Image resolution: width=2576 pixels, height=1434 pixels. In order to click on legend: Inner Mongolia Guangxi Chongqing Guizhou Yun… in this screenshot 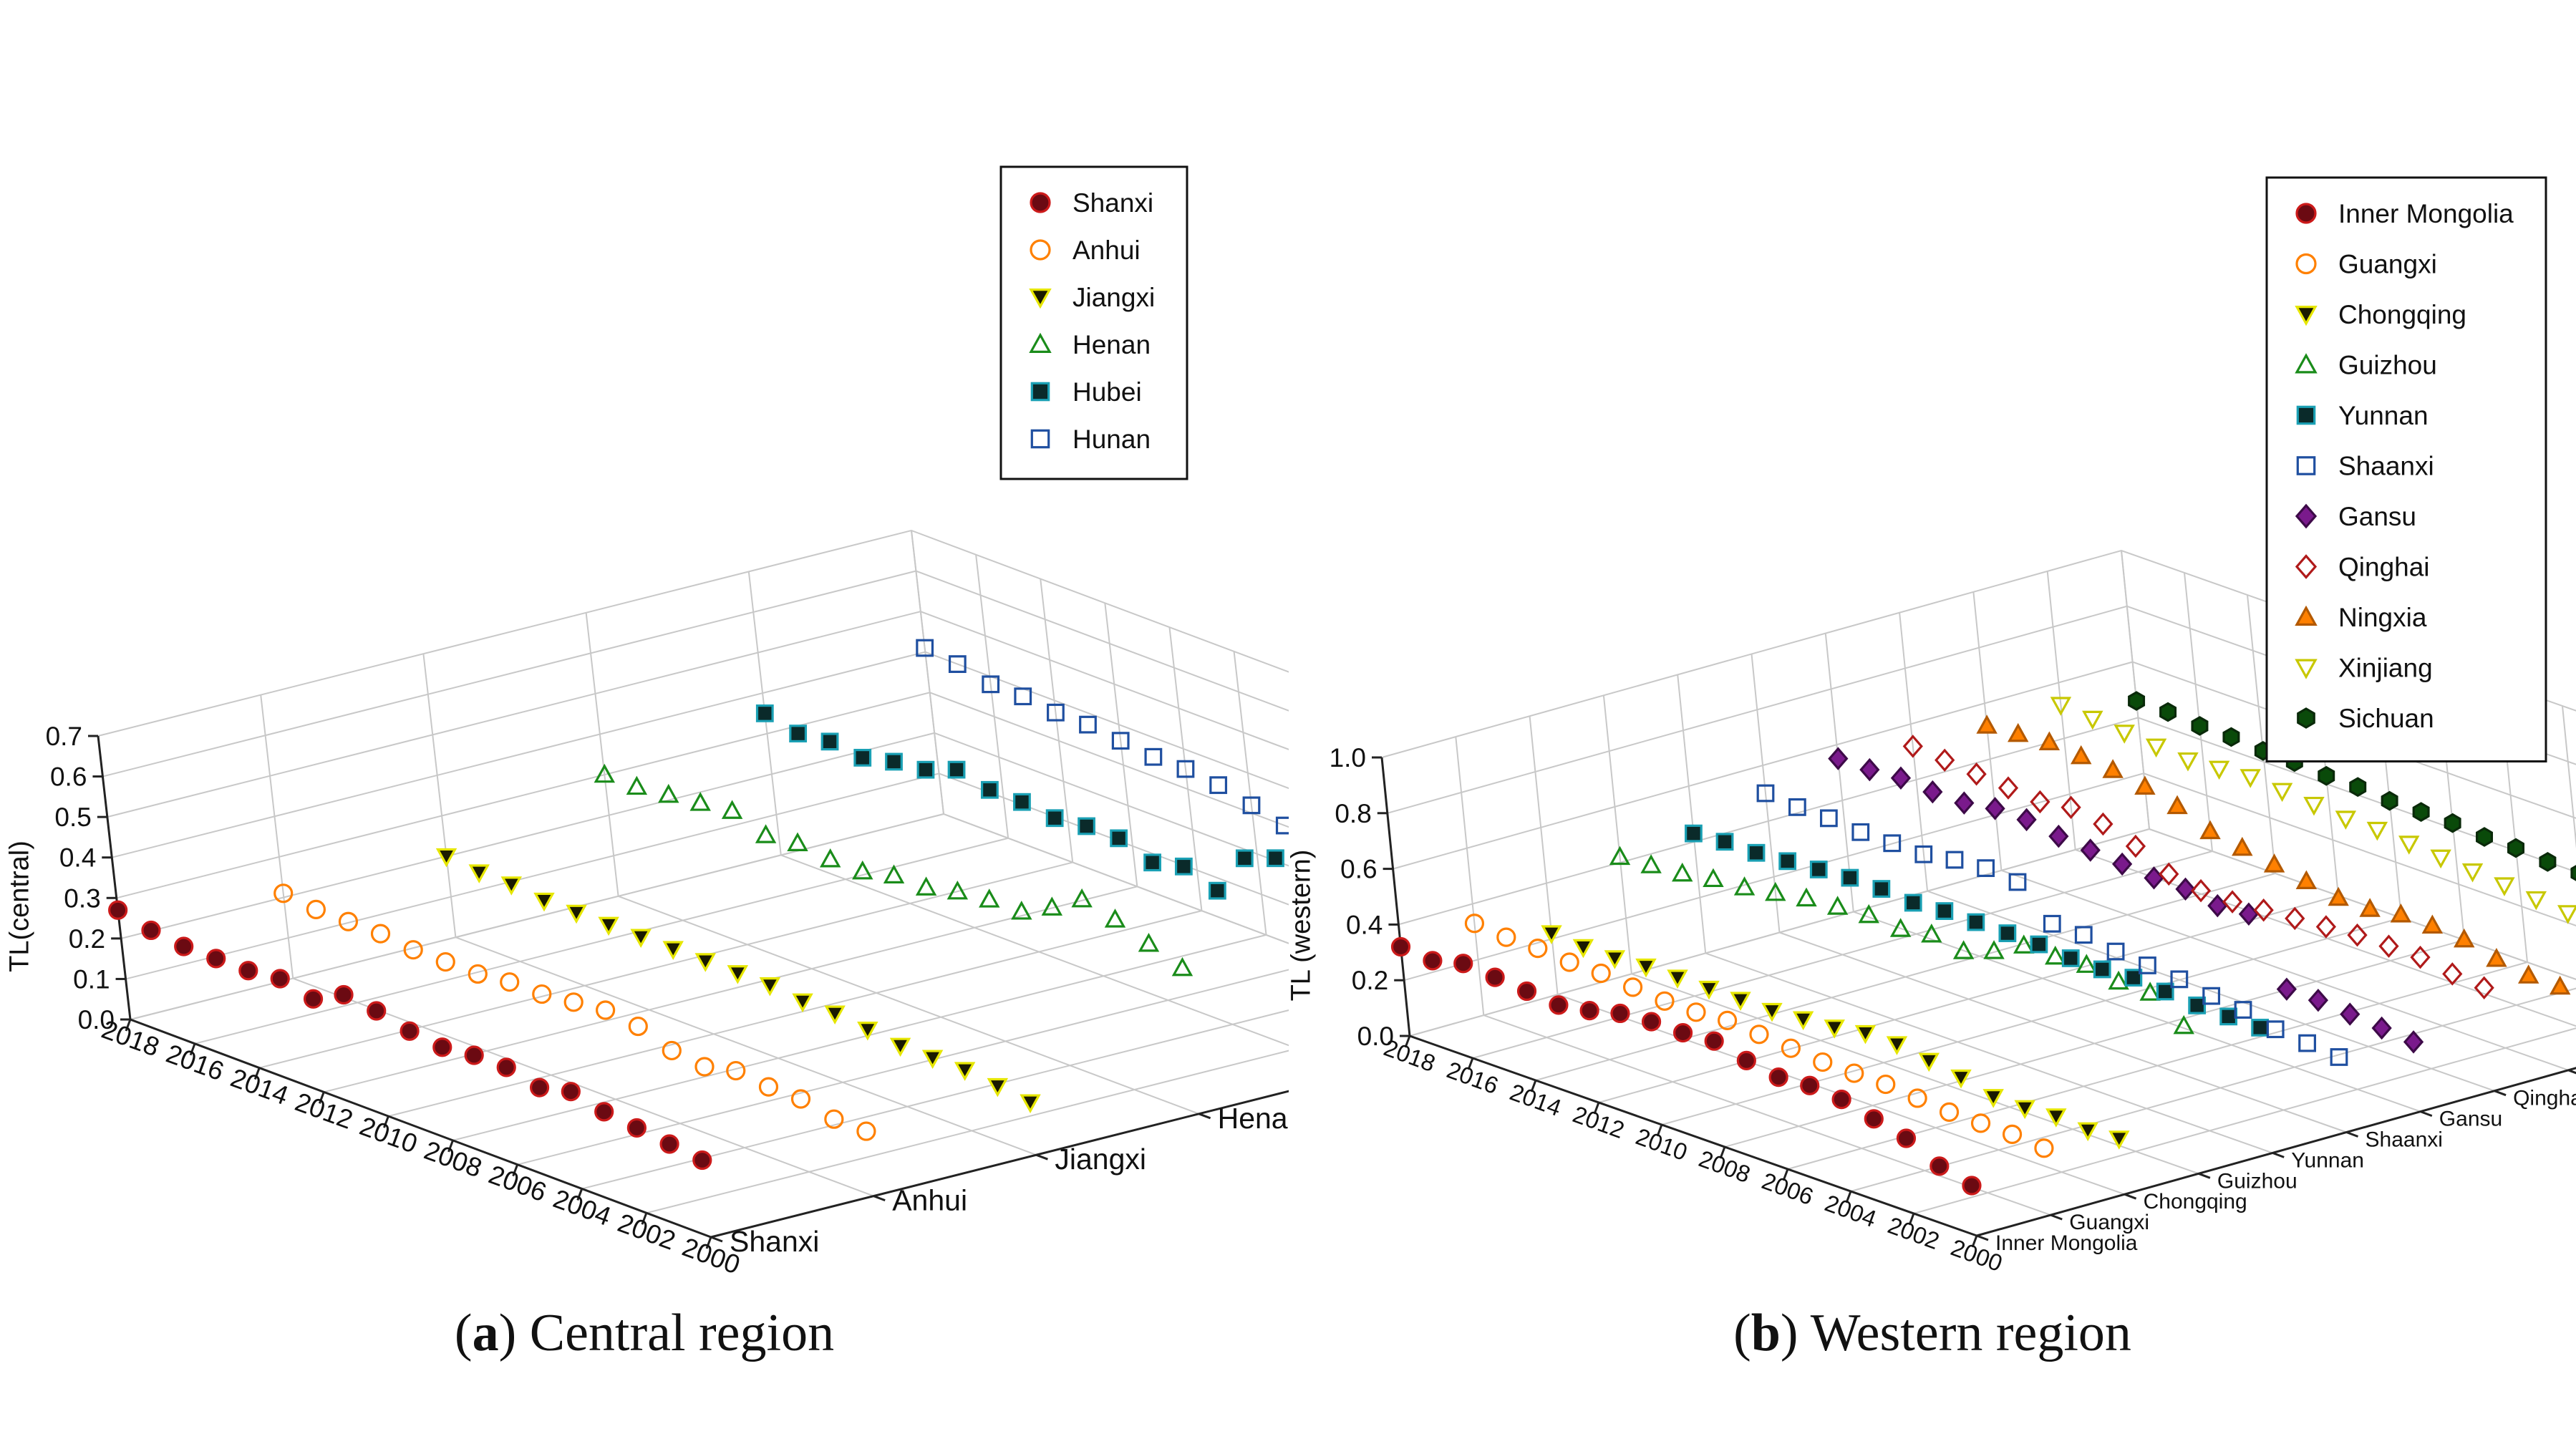, I will do `click(2406, 469)`.